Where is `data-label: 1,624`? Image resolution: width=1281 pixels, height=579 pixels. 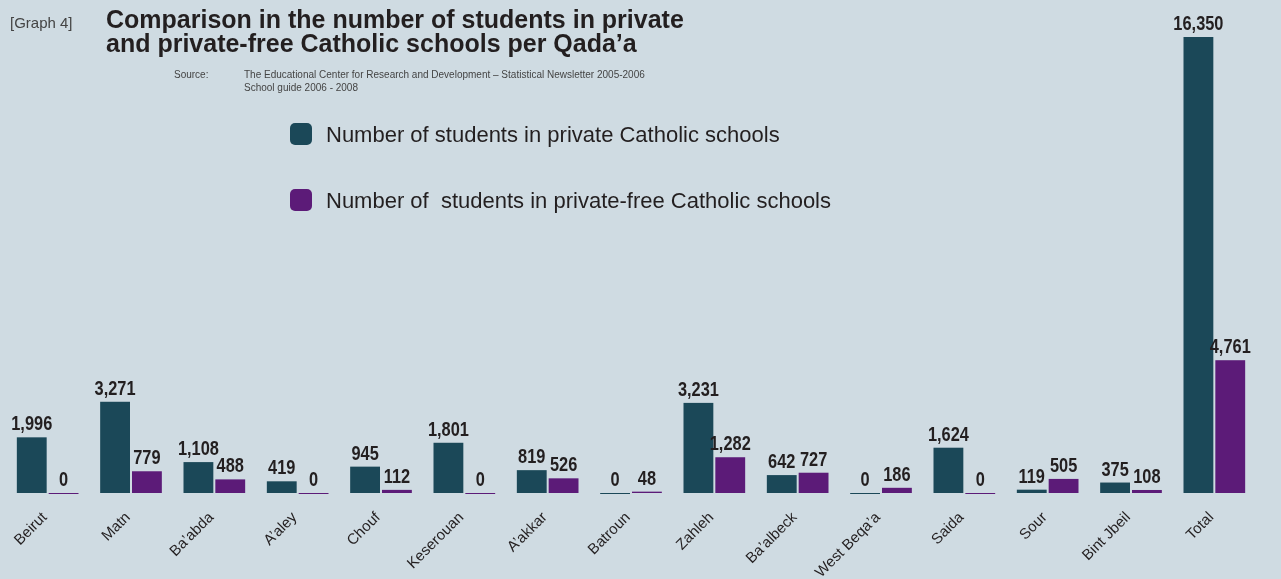 data-label: 1,624 is located at coordinates (948, 433).